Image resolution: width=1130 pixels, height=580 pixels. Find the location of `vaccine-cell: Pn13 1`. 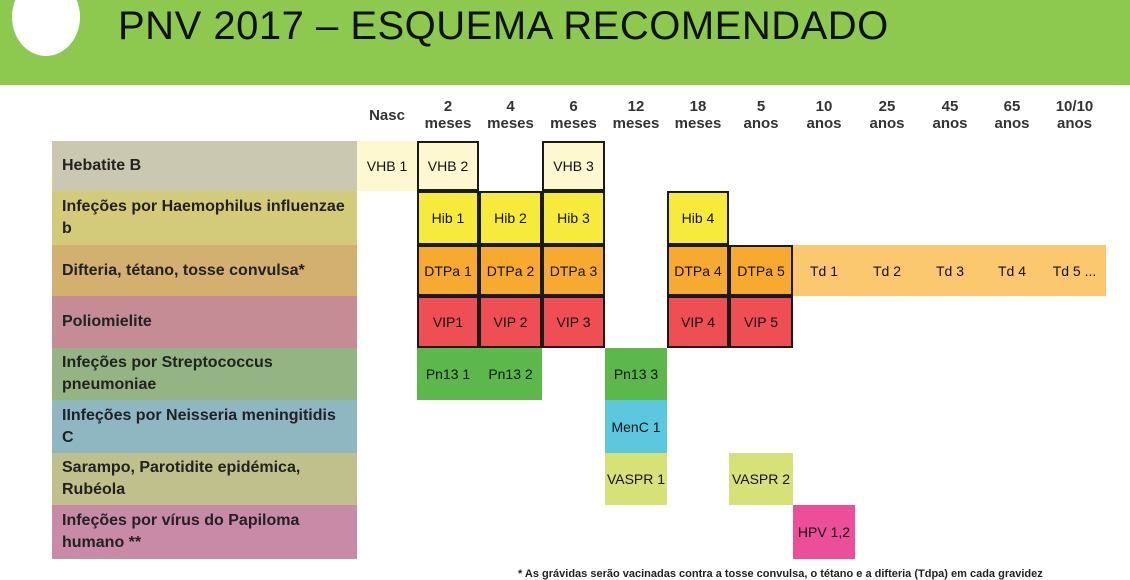

vaccine-cell: Pn13 1 is located at coordinates (448, 374).